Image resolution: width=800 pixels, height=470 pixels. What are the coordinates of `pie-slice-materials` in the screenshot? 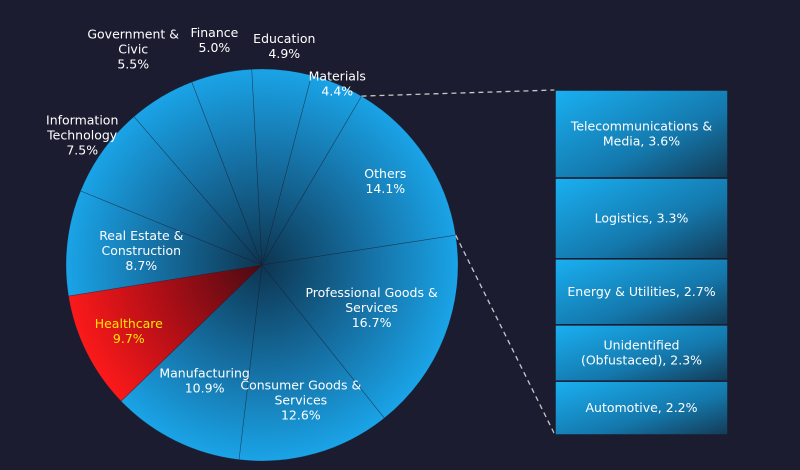 It's located at (311, 170).